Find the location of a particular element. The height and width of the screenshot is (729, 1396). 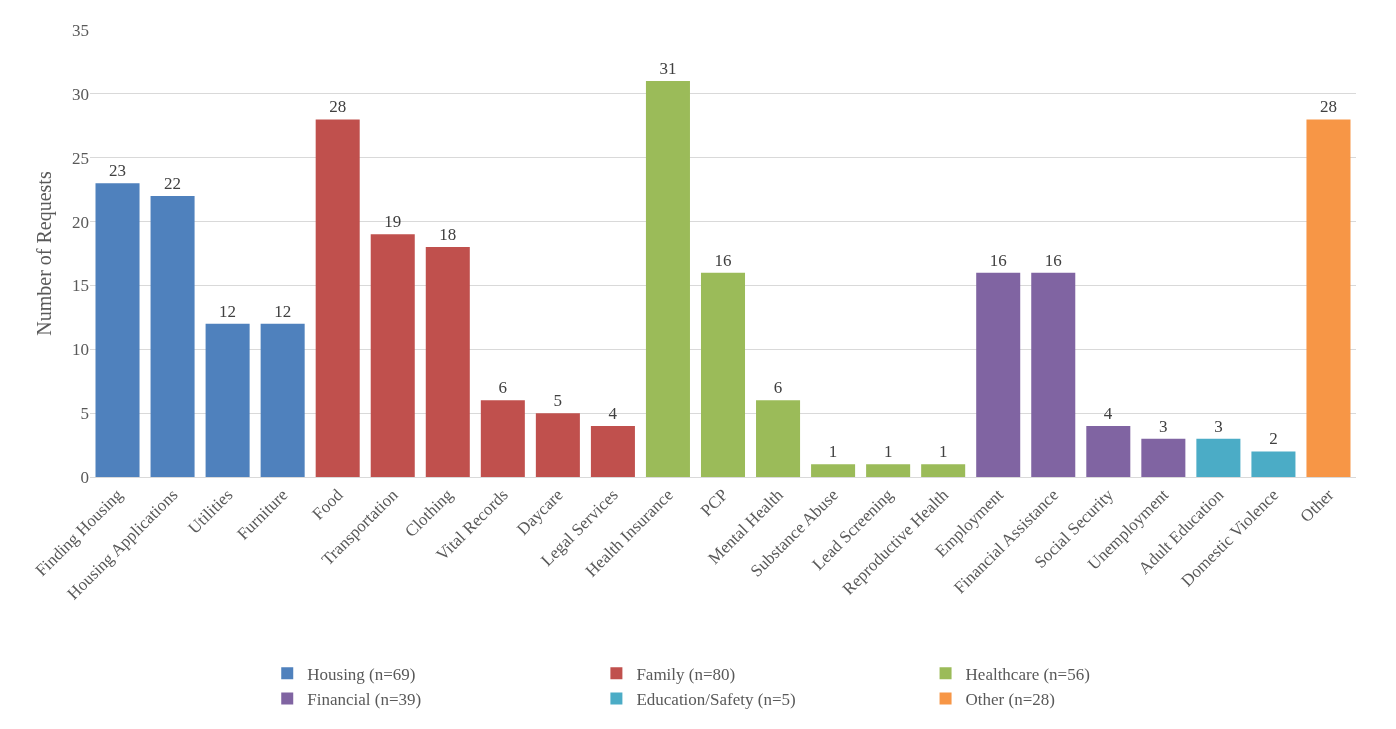

y-tick-label: 35 is located at coordinates (80, 30).